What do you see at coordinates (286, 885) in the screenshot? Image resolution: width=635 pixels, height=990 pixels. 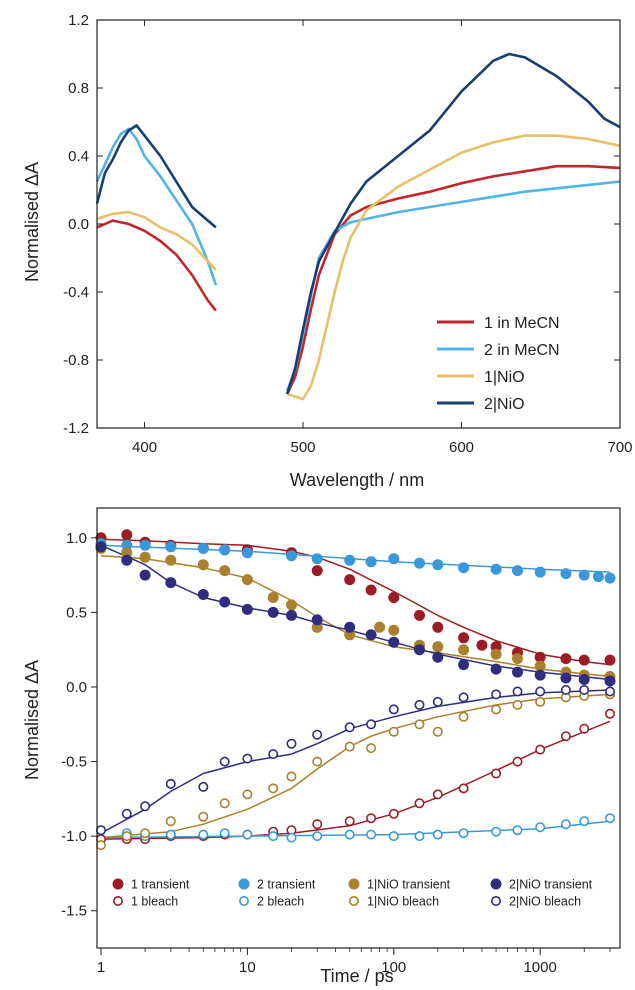 I see `kinetics-legend-label: 2 transient` at bounding box center [286, 885].